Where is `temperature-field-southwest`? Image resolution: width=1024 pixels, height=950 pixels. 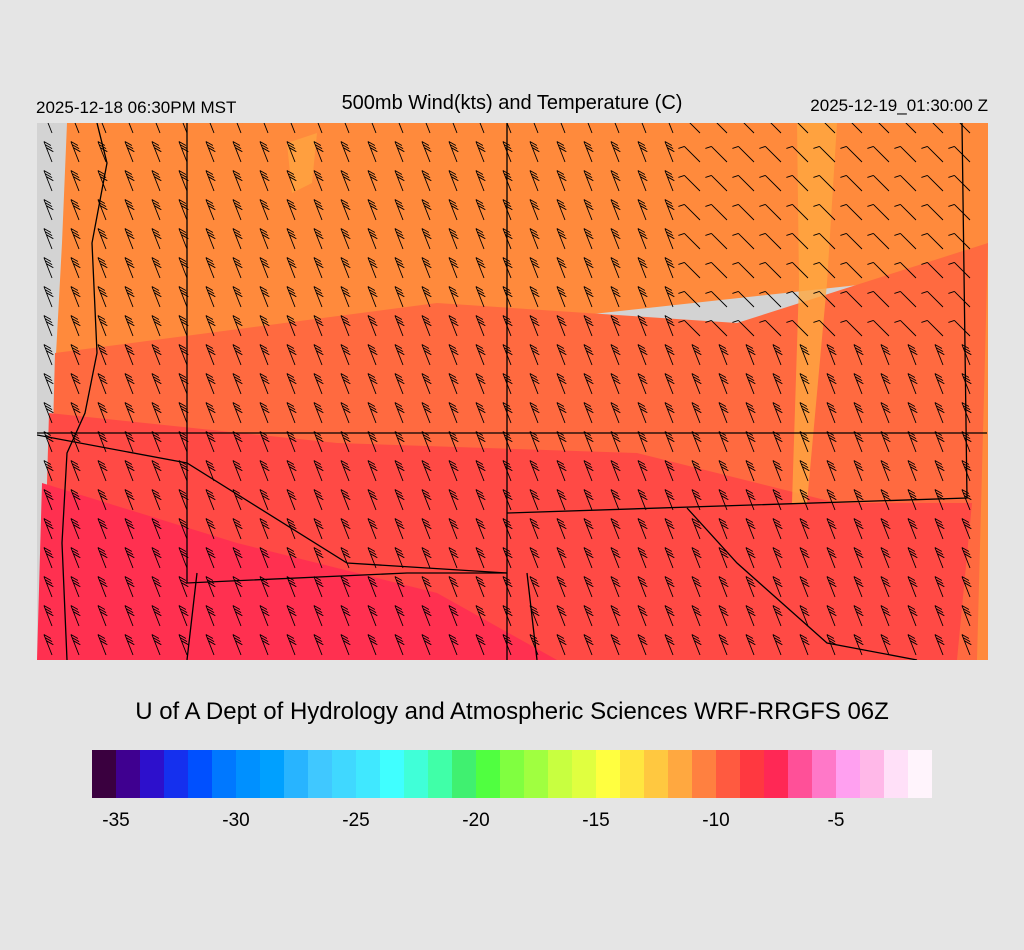 temperature-field-southwest is located at coordinates (297, 571).